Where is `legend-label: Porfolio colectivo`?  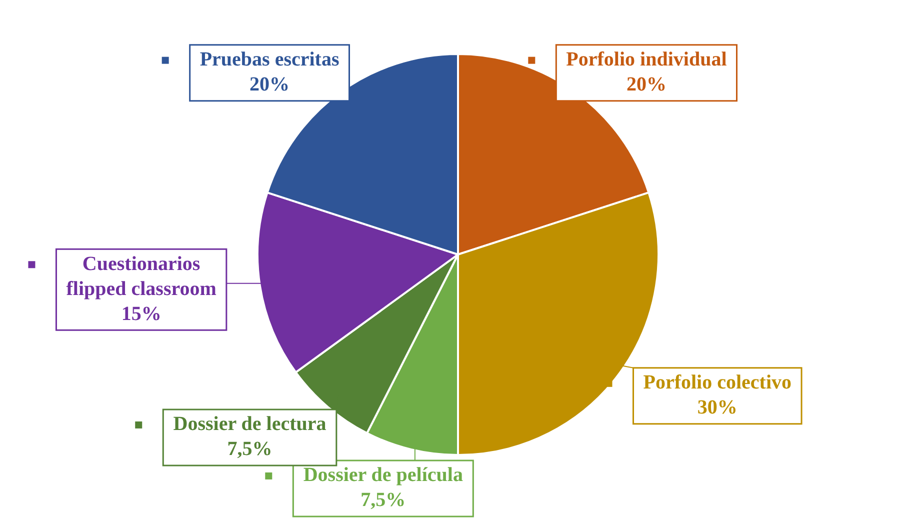 legend-label: Porfolio colectivo is located at coordinates (717, 383).